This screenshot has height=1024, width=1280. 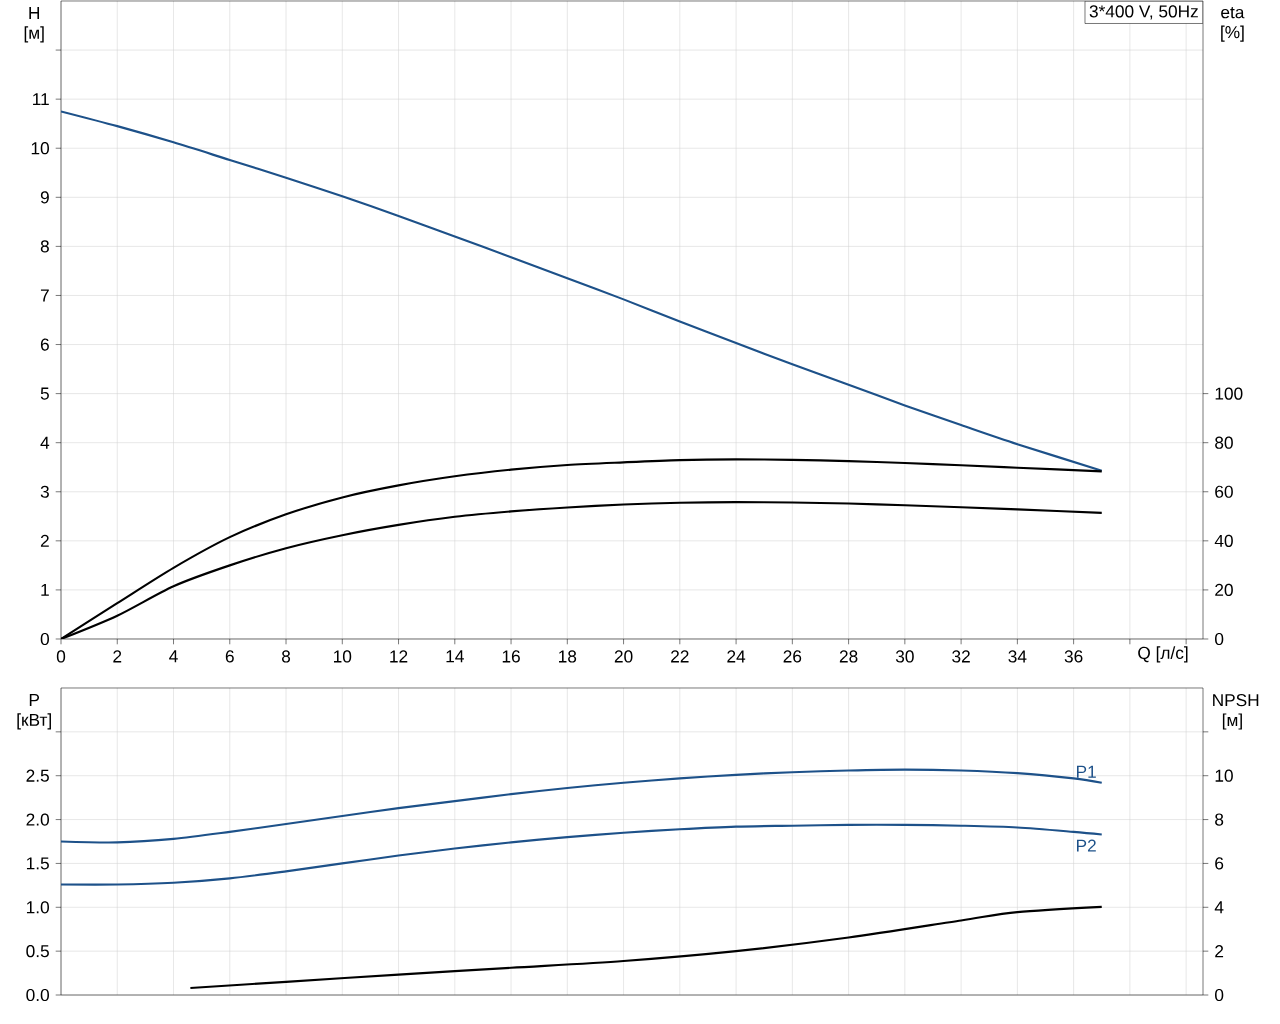 I want to click on x-tick-label: 14, so click(x=455, y=656).